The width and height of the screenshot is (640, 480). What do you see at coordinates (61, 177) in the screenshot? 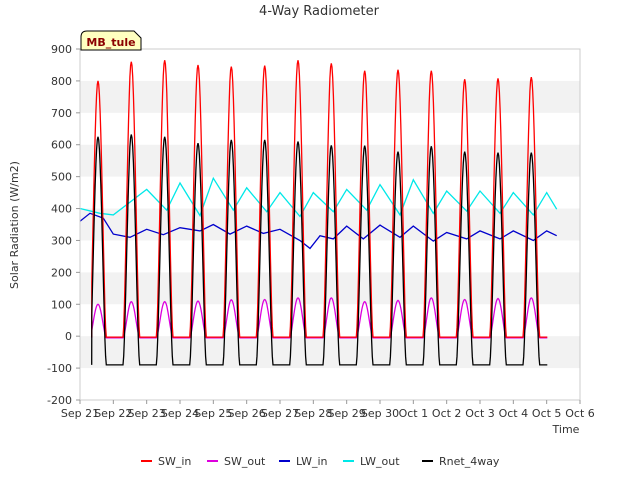
I see `y-tick-label: 500` at bounding box center [61, 177].